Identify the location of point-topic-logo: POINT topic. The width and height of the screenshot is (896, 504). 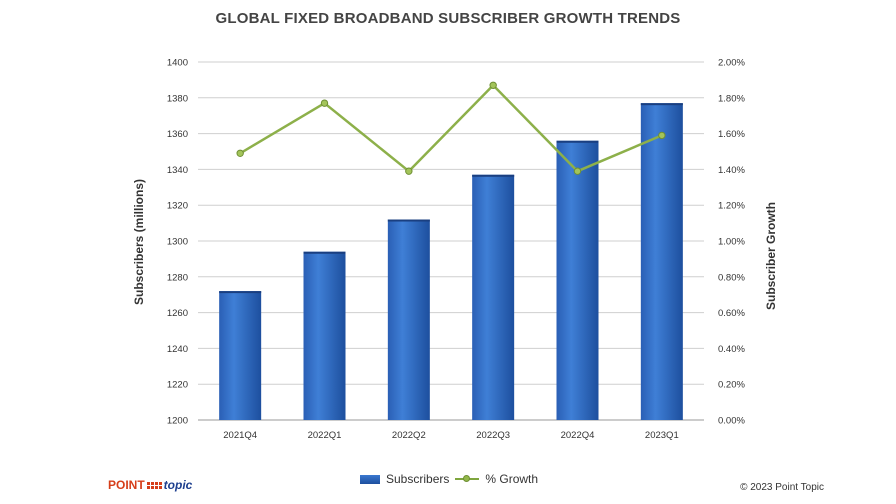
(150, 485).